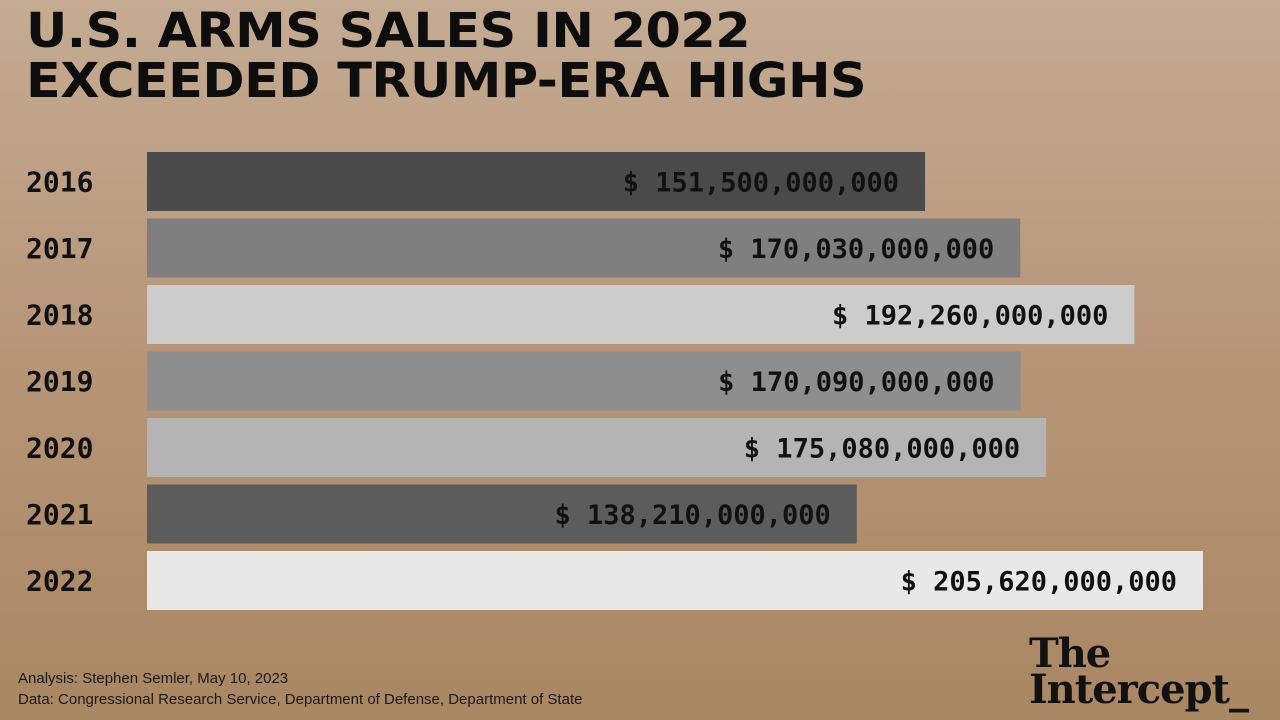  I want to click on logo-line-1: The, so click(1069, 653).